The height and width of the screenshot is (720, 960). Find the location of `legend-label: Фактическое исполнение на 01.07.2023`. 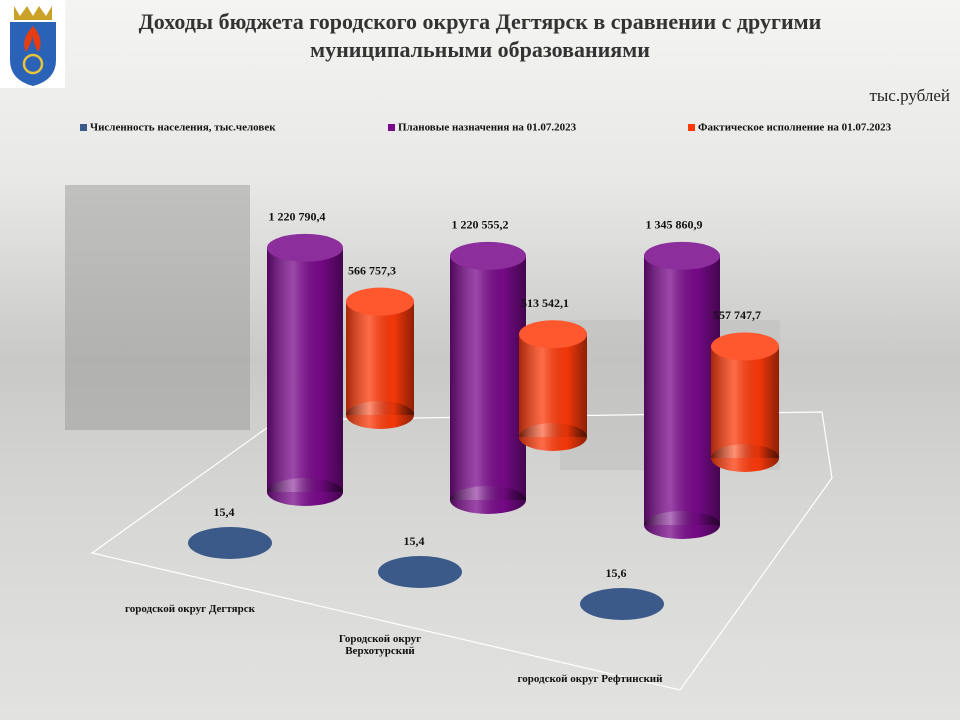

legend-label: Фактическое исполнение на 01.07.2023 is located at coordinates (795, 128).